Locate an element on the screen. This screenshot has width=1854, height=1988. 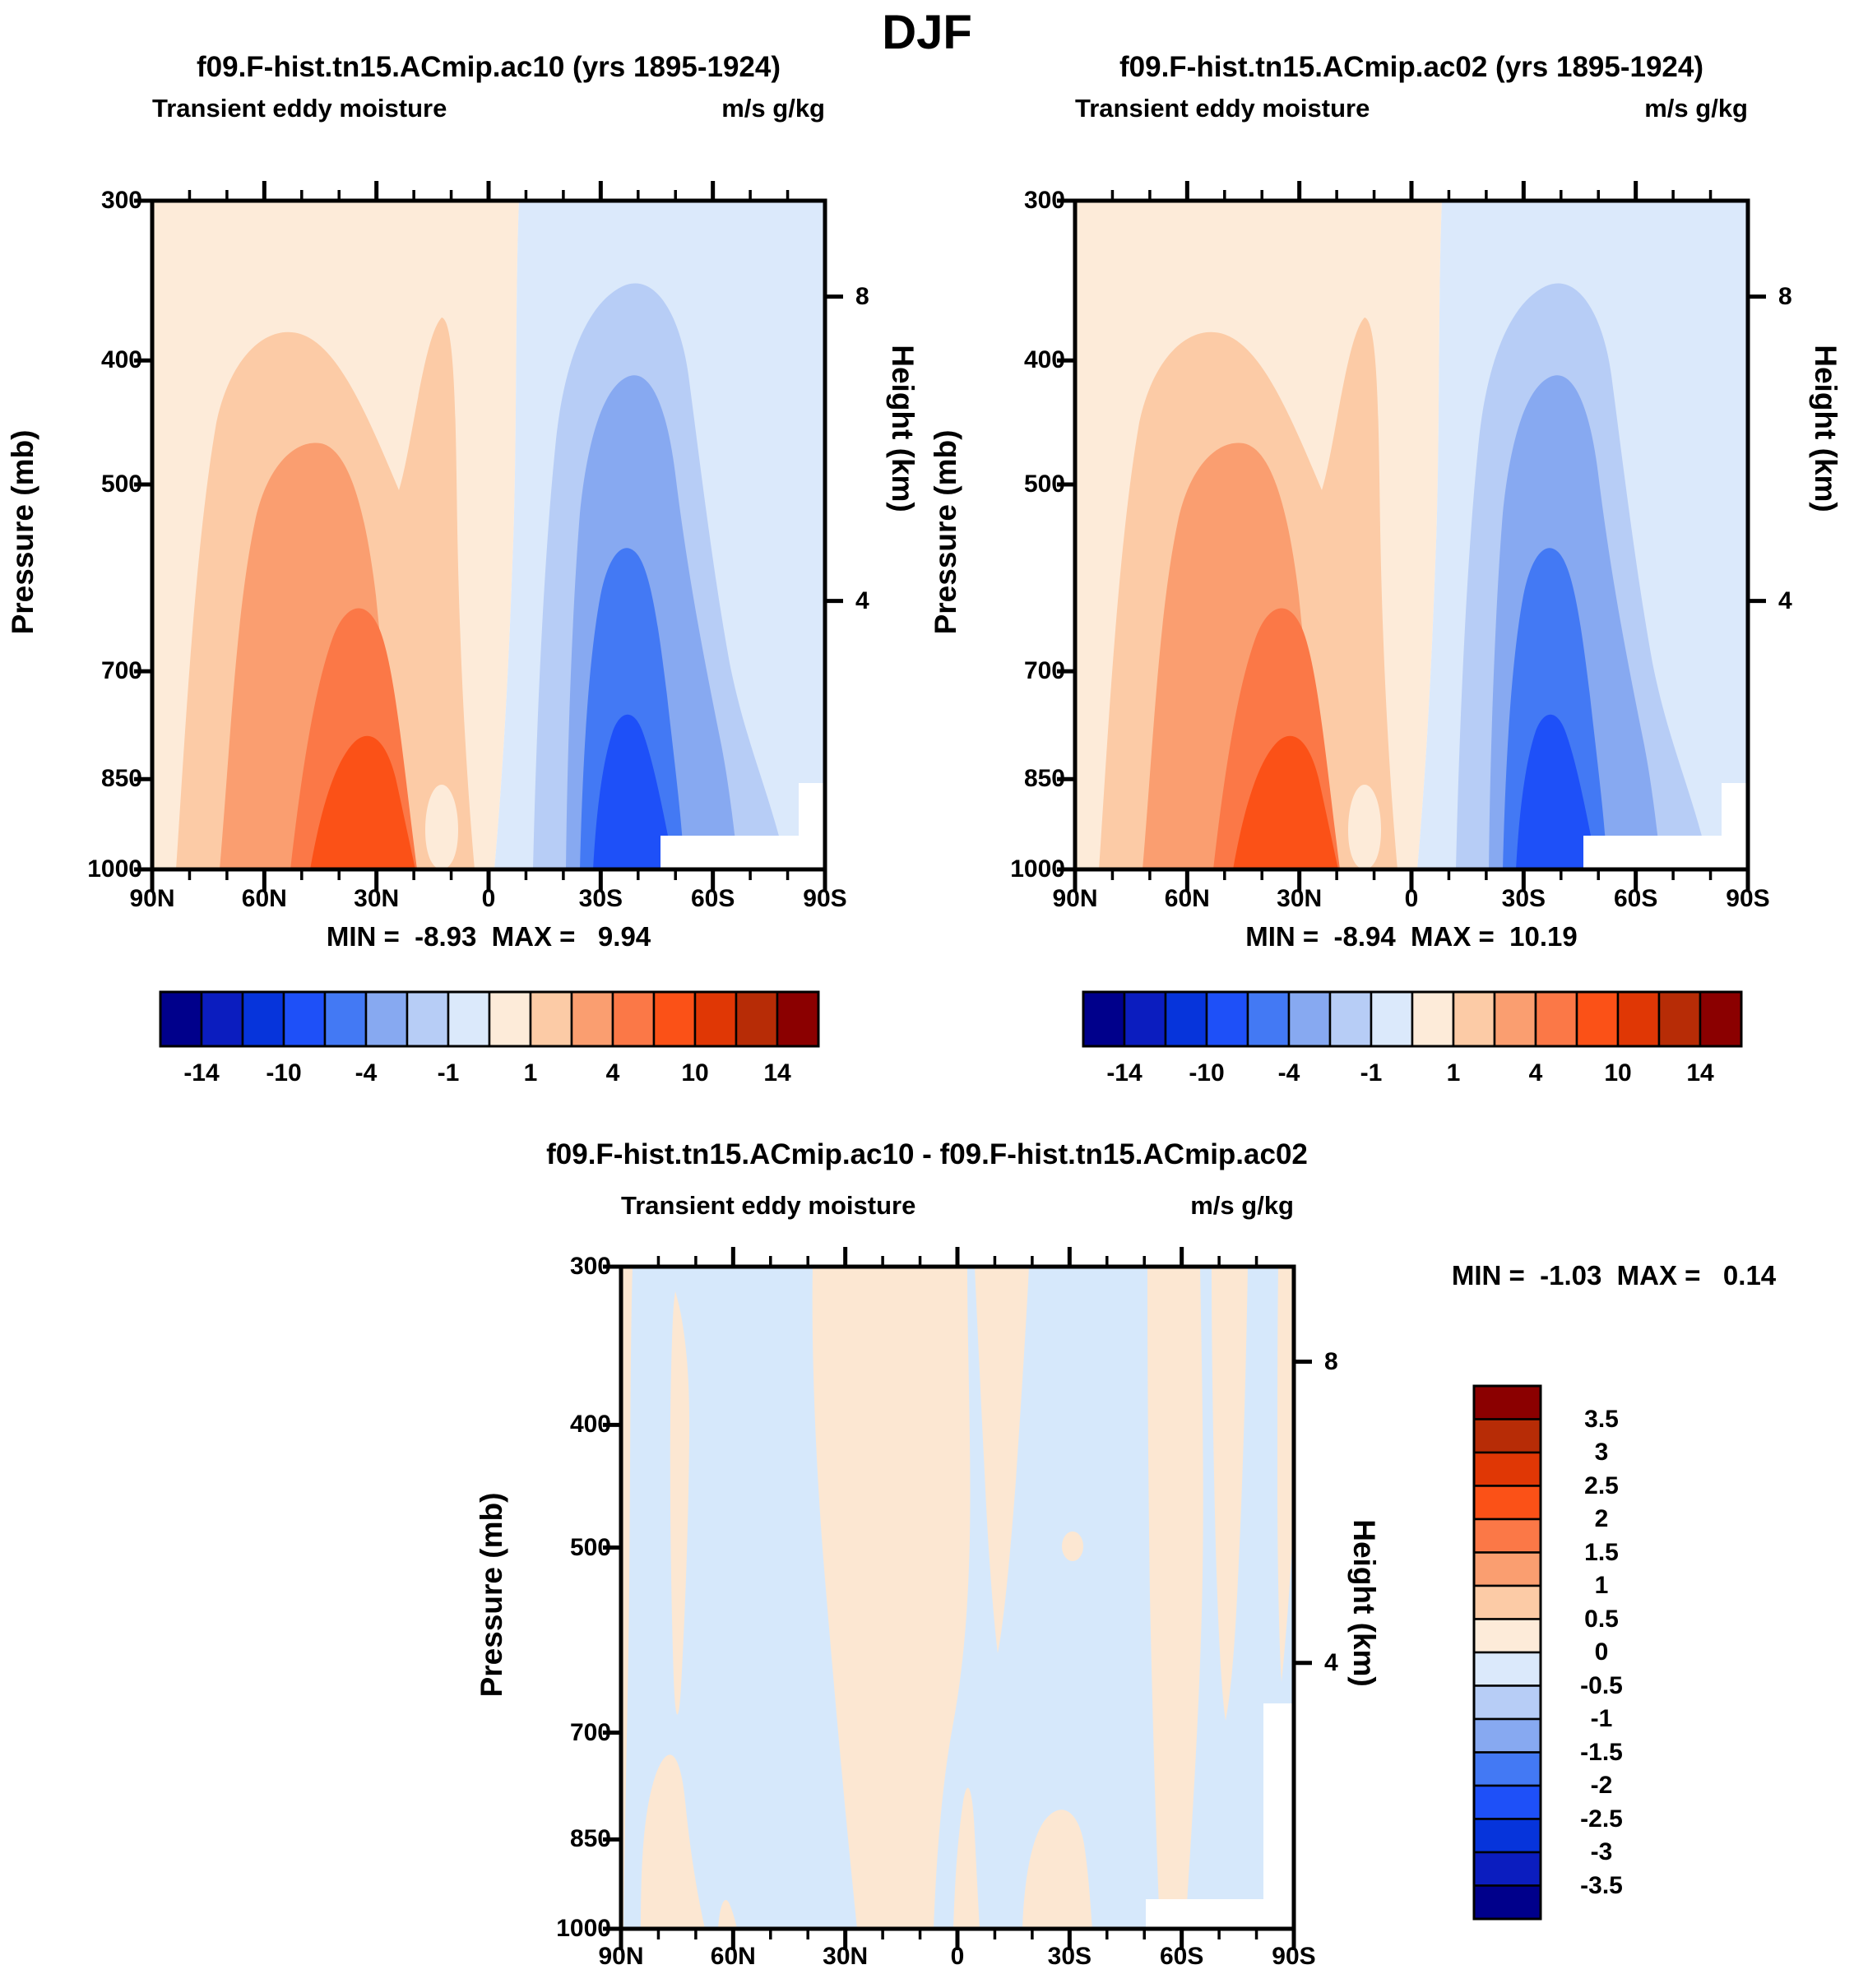
pressure-axis-label-ac10: Pressure (mb) is located at coordinates (22, 532).